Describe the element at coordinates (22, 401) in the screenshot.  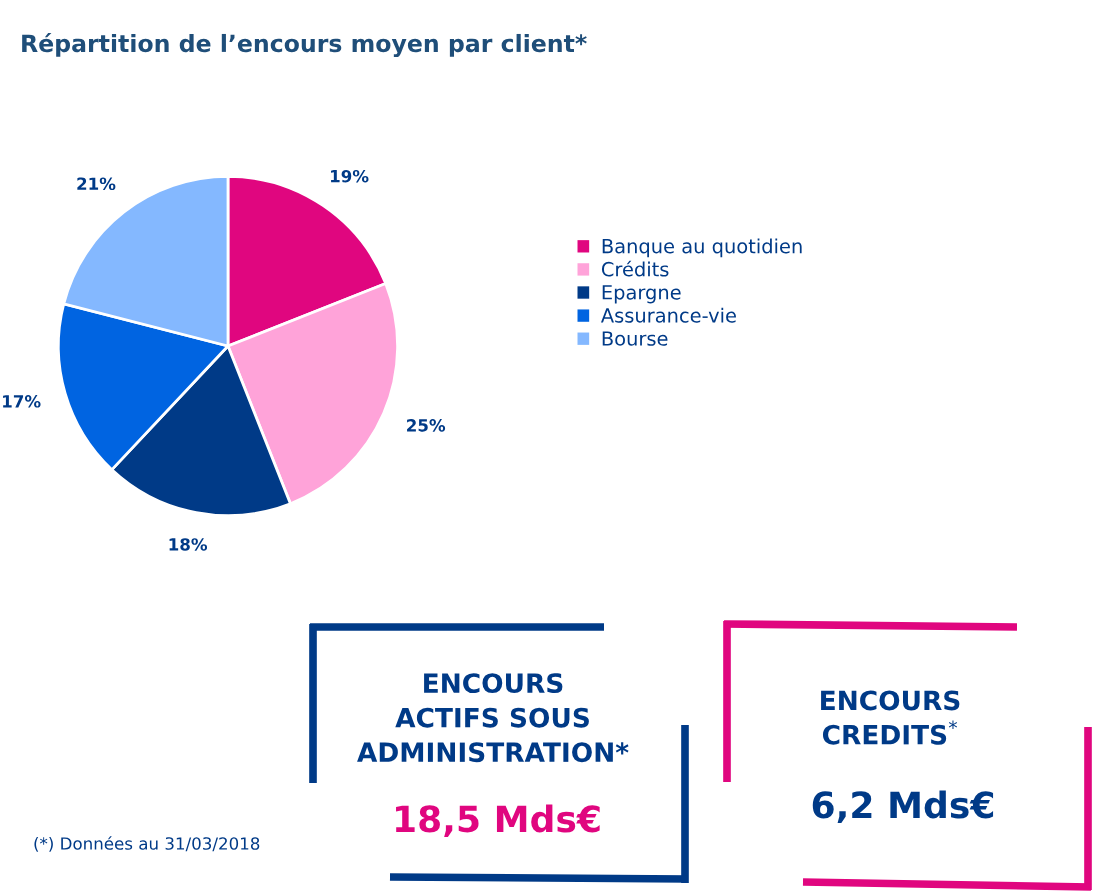
I see `data-label: 17%` at that location.